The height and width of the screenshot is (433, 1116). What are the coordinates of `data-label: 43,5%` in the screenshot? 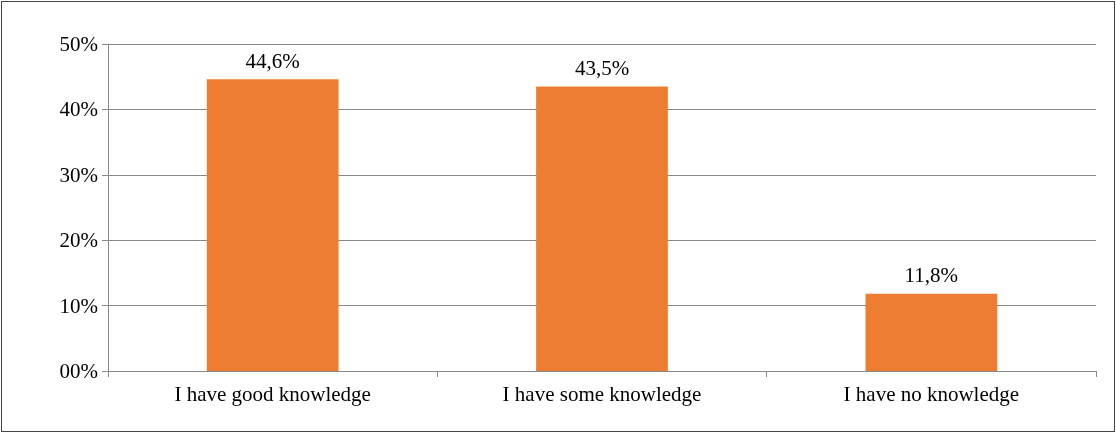 It's located at (602, 68).